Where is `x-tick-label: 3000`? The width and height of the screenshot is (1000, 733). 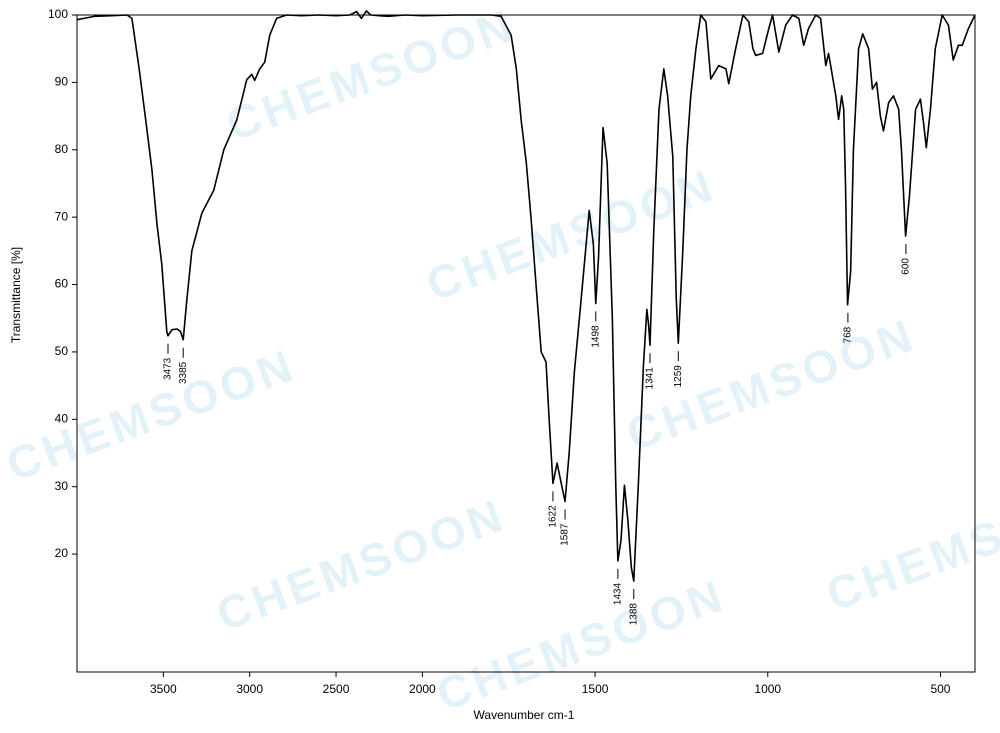
x-tick-label: 3000 is located at coordinates (249, 689).